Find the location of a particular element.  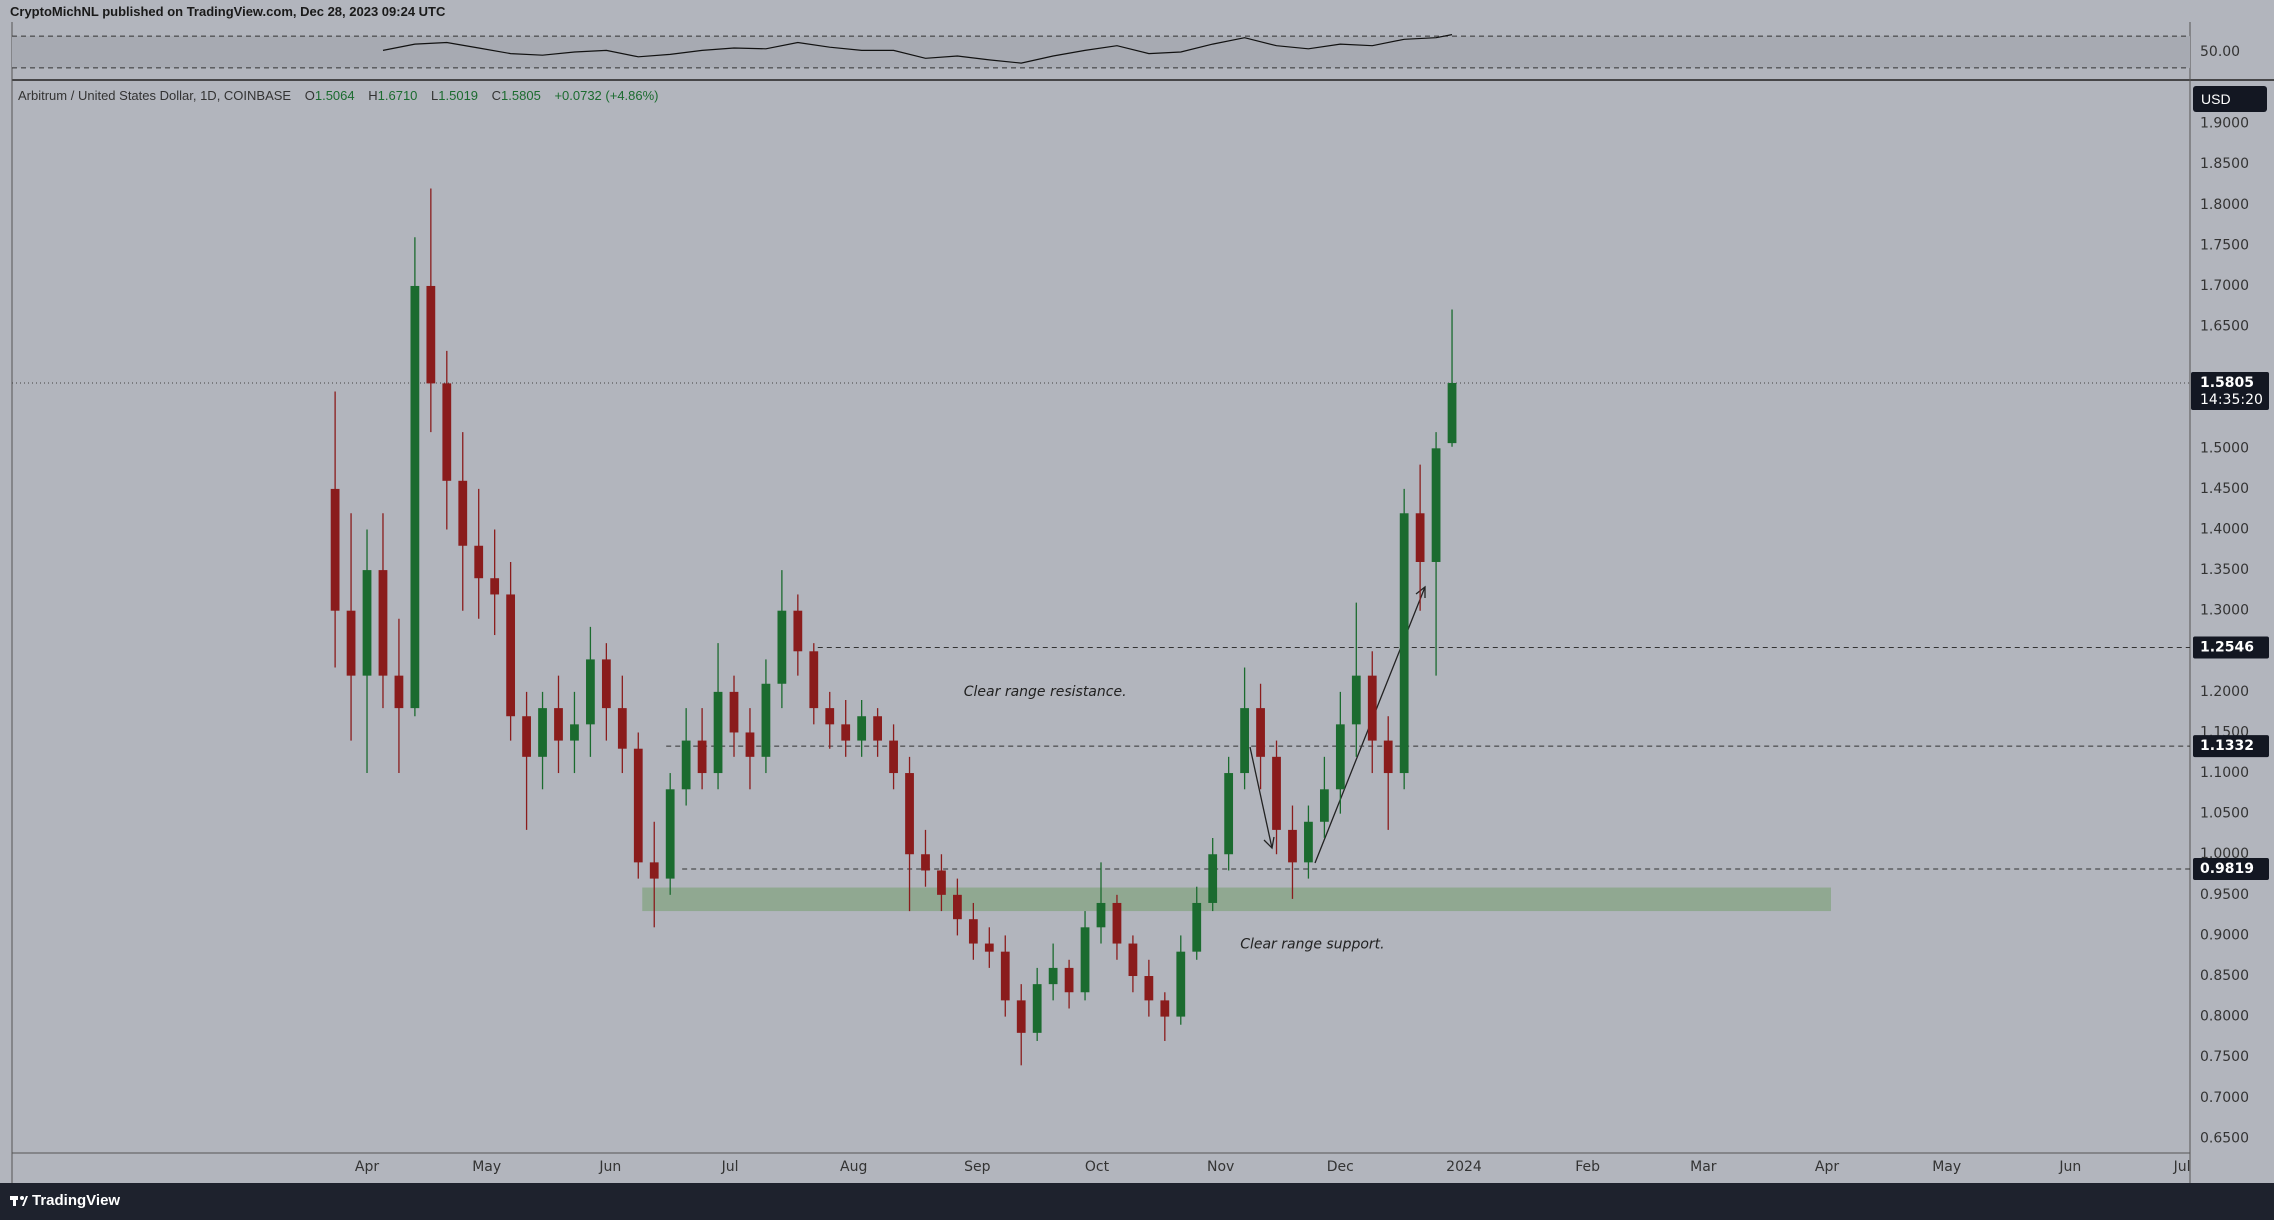

y-tick-label: 0.7500 is located at coordinates (2224, 1057).